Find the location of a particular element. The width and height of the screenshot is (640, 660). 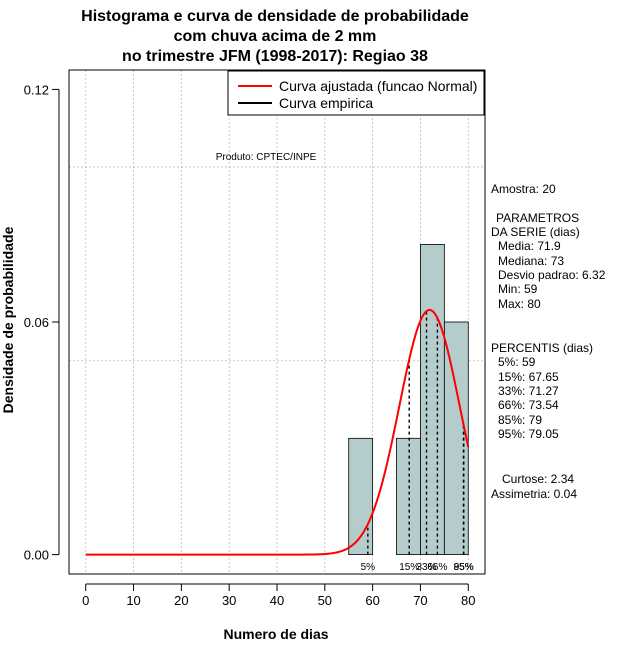

percentile-label: 33% is located at coordinates (427, 567).